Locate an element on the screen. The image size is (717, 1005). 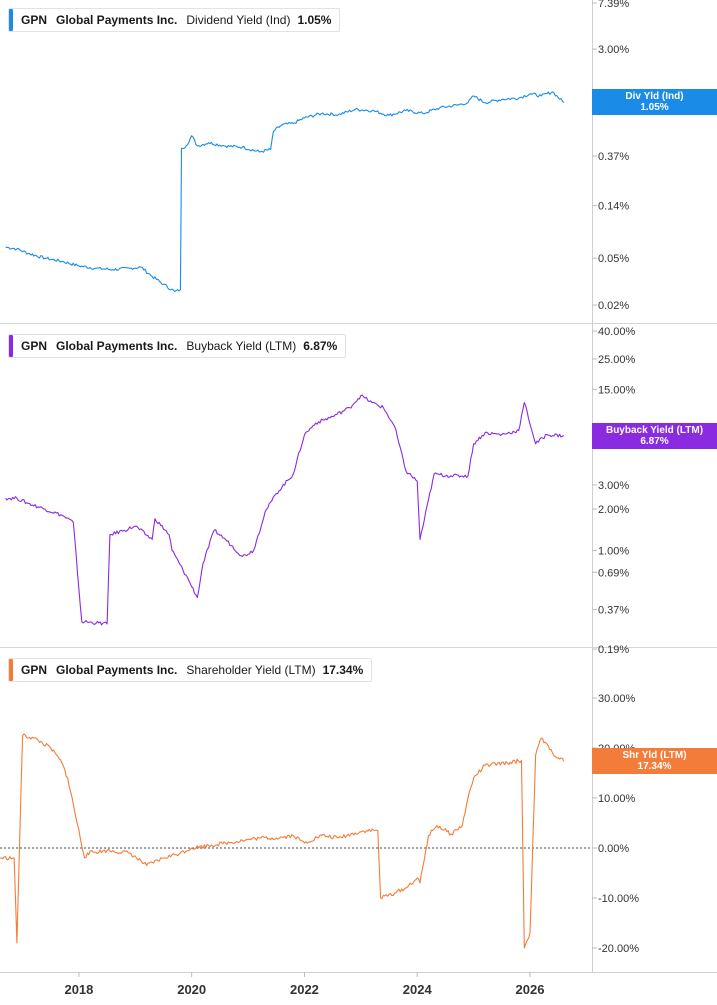
legend-metric: Shareholder Yield (LTM) is located at coordinates (251, 670).